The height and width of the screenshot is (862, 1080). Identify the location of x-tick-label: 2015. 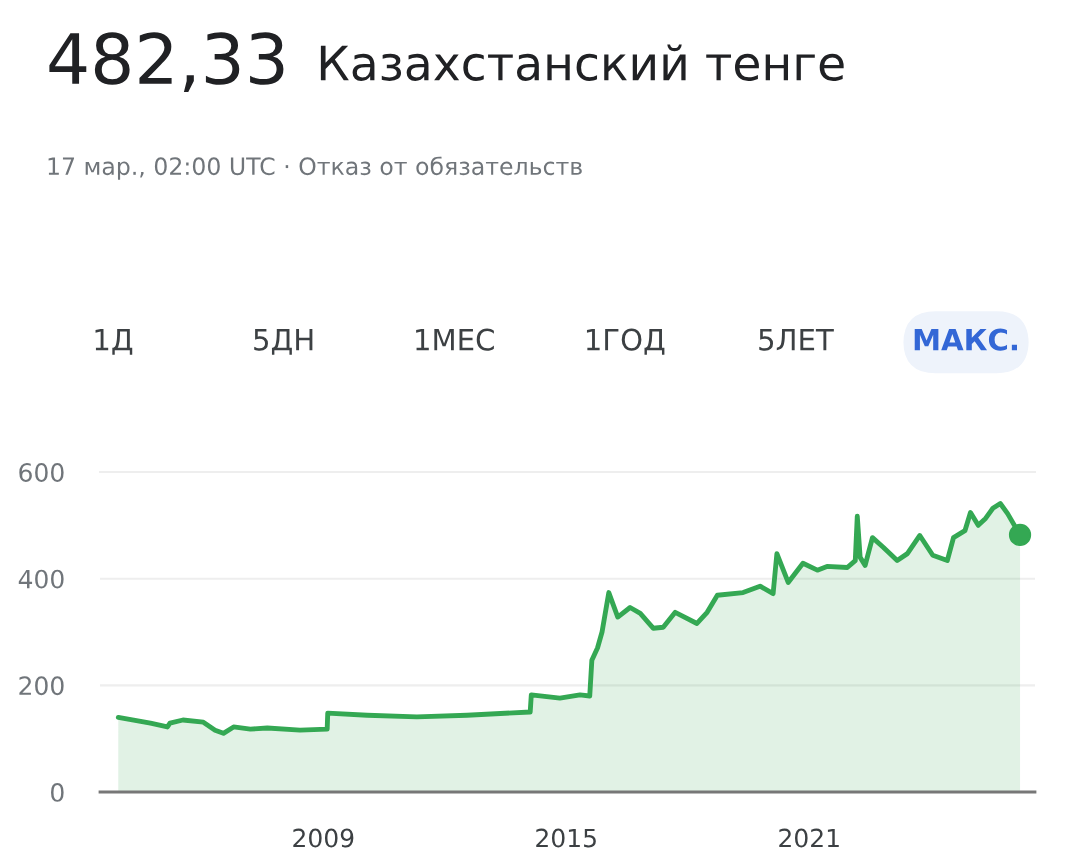
(566, 838).